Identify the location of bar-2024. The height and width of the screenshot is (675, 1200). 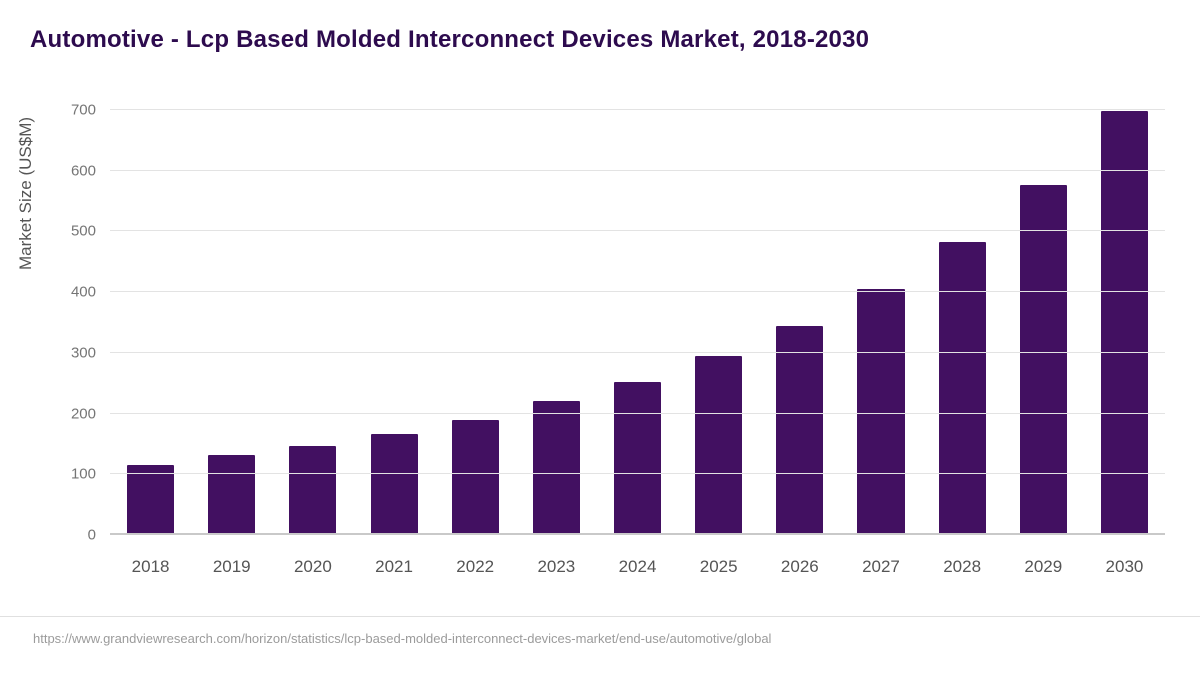
(637, 458).